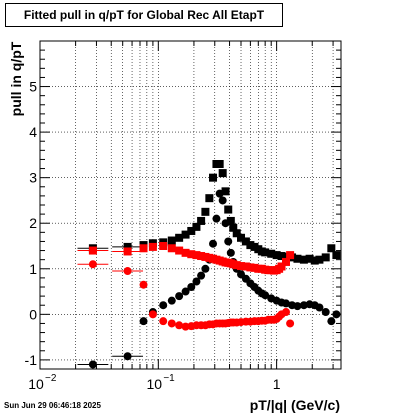  I want to click on x-tick-exponent: −1, so click(169, 378).